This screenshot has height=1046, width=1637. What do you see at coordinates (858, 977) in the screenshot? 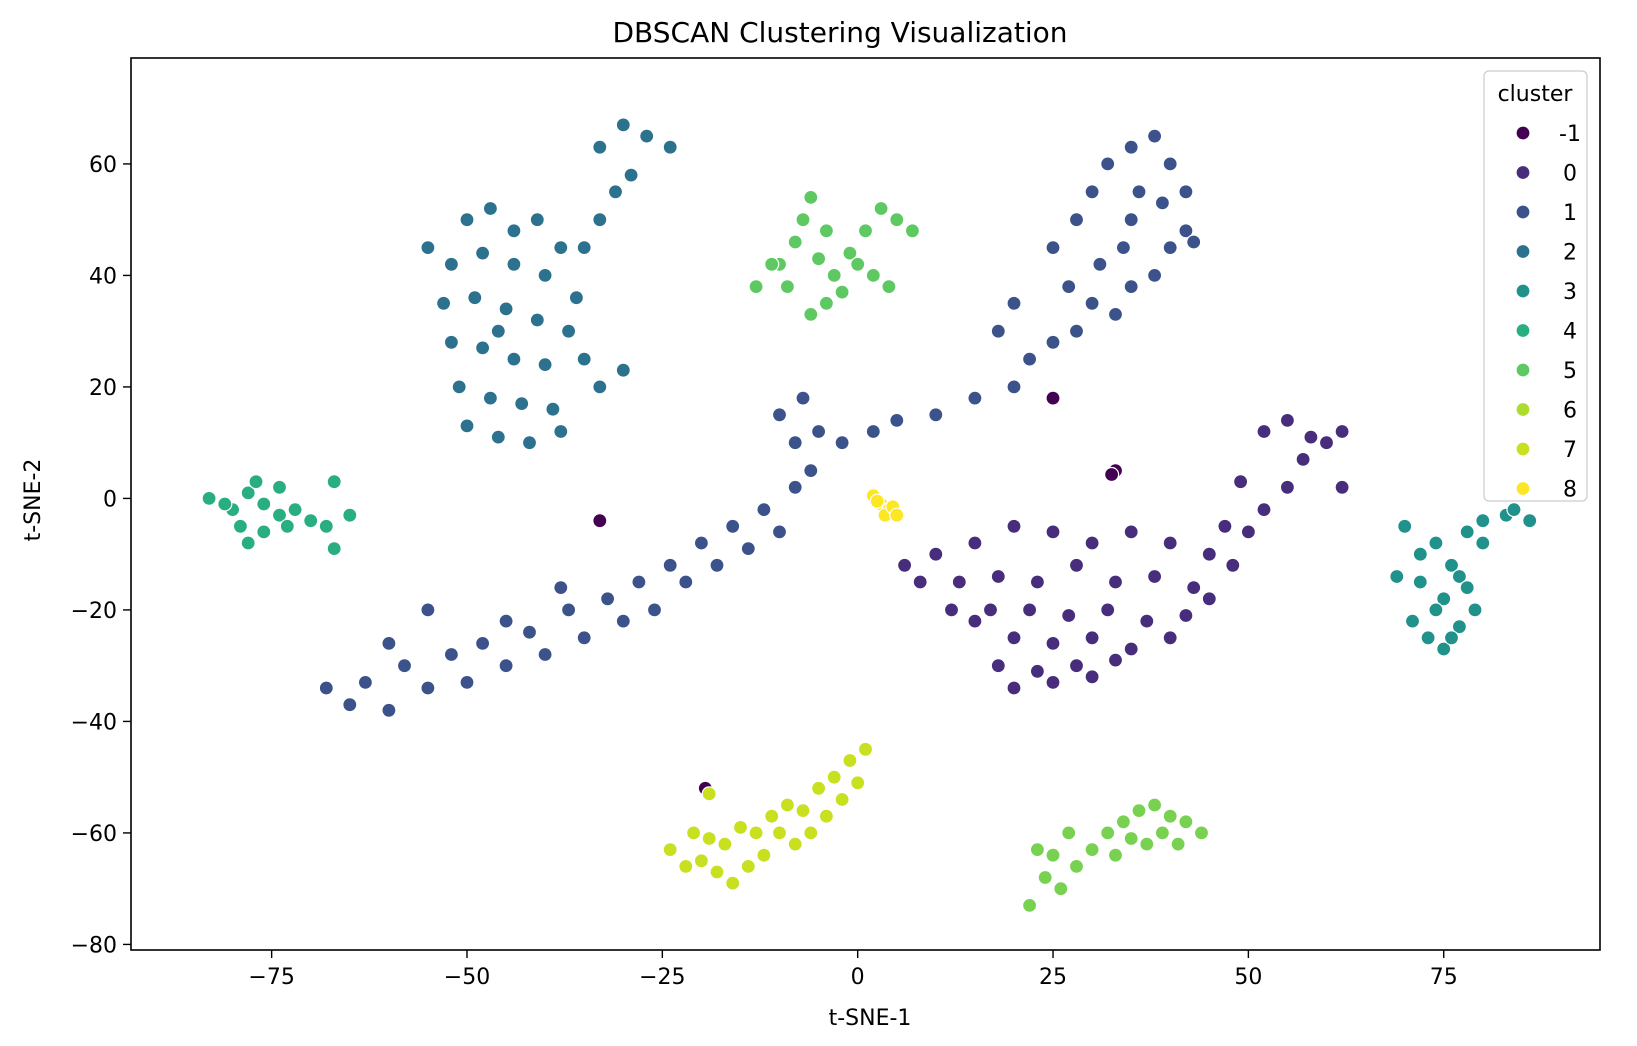
I see `x-tick-label: 0` at bounding box center [858, 977].